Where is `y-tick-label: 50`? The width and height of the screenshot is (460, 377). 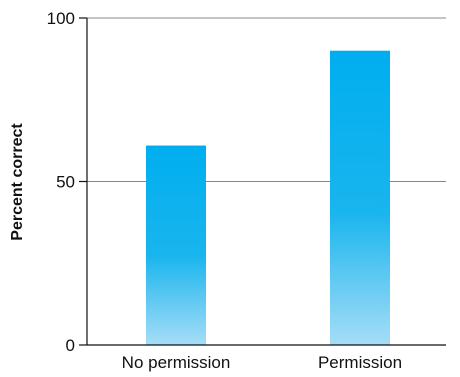
y-tick-label: 50 is located at coordinates (65, 182).